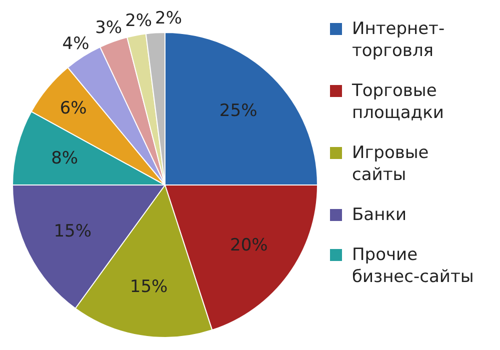 The height and width of the screenshot is (350, 500). Describe the element at coordinates (398, 102) in the screenshot. I see `legend-label: Торговые площадки` at that location.